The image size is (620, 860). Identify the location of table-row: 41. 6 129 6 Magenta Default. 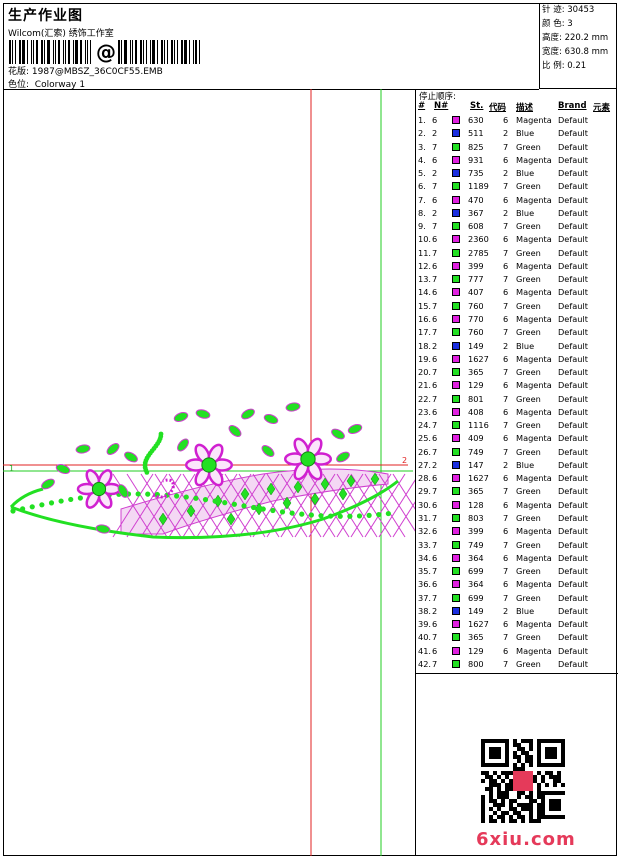
(517, 651).